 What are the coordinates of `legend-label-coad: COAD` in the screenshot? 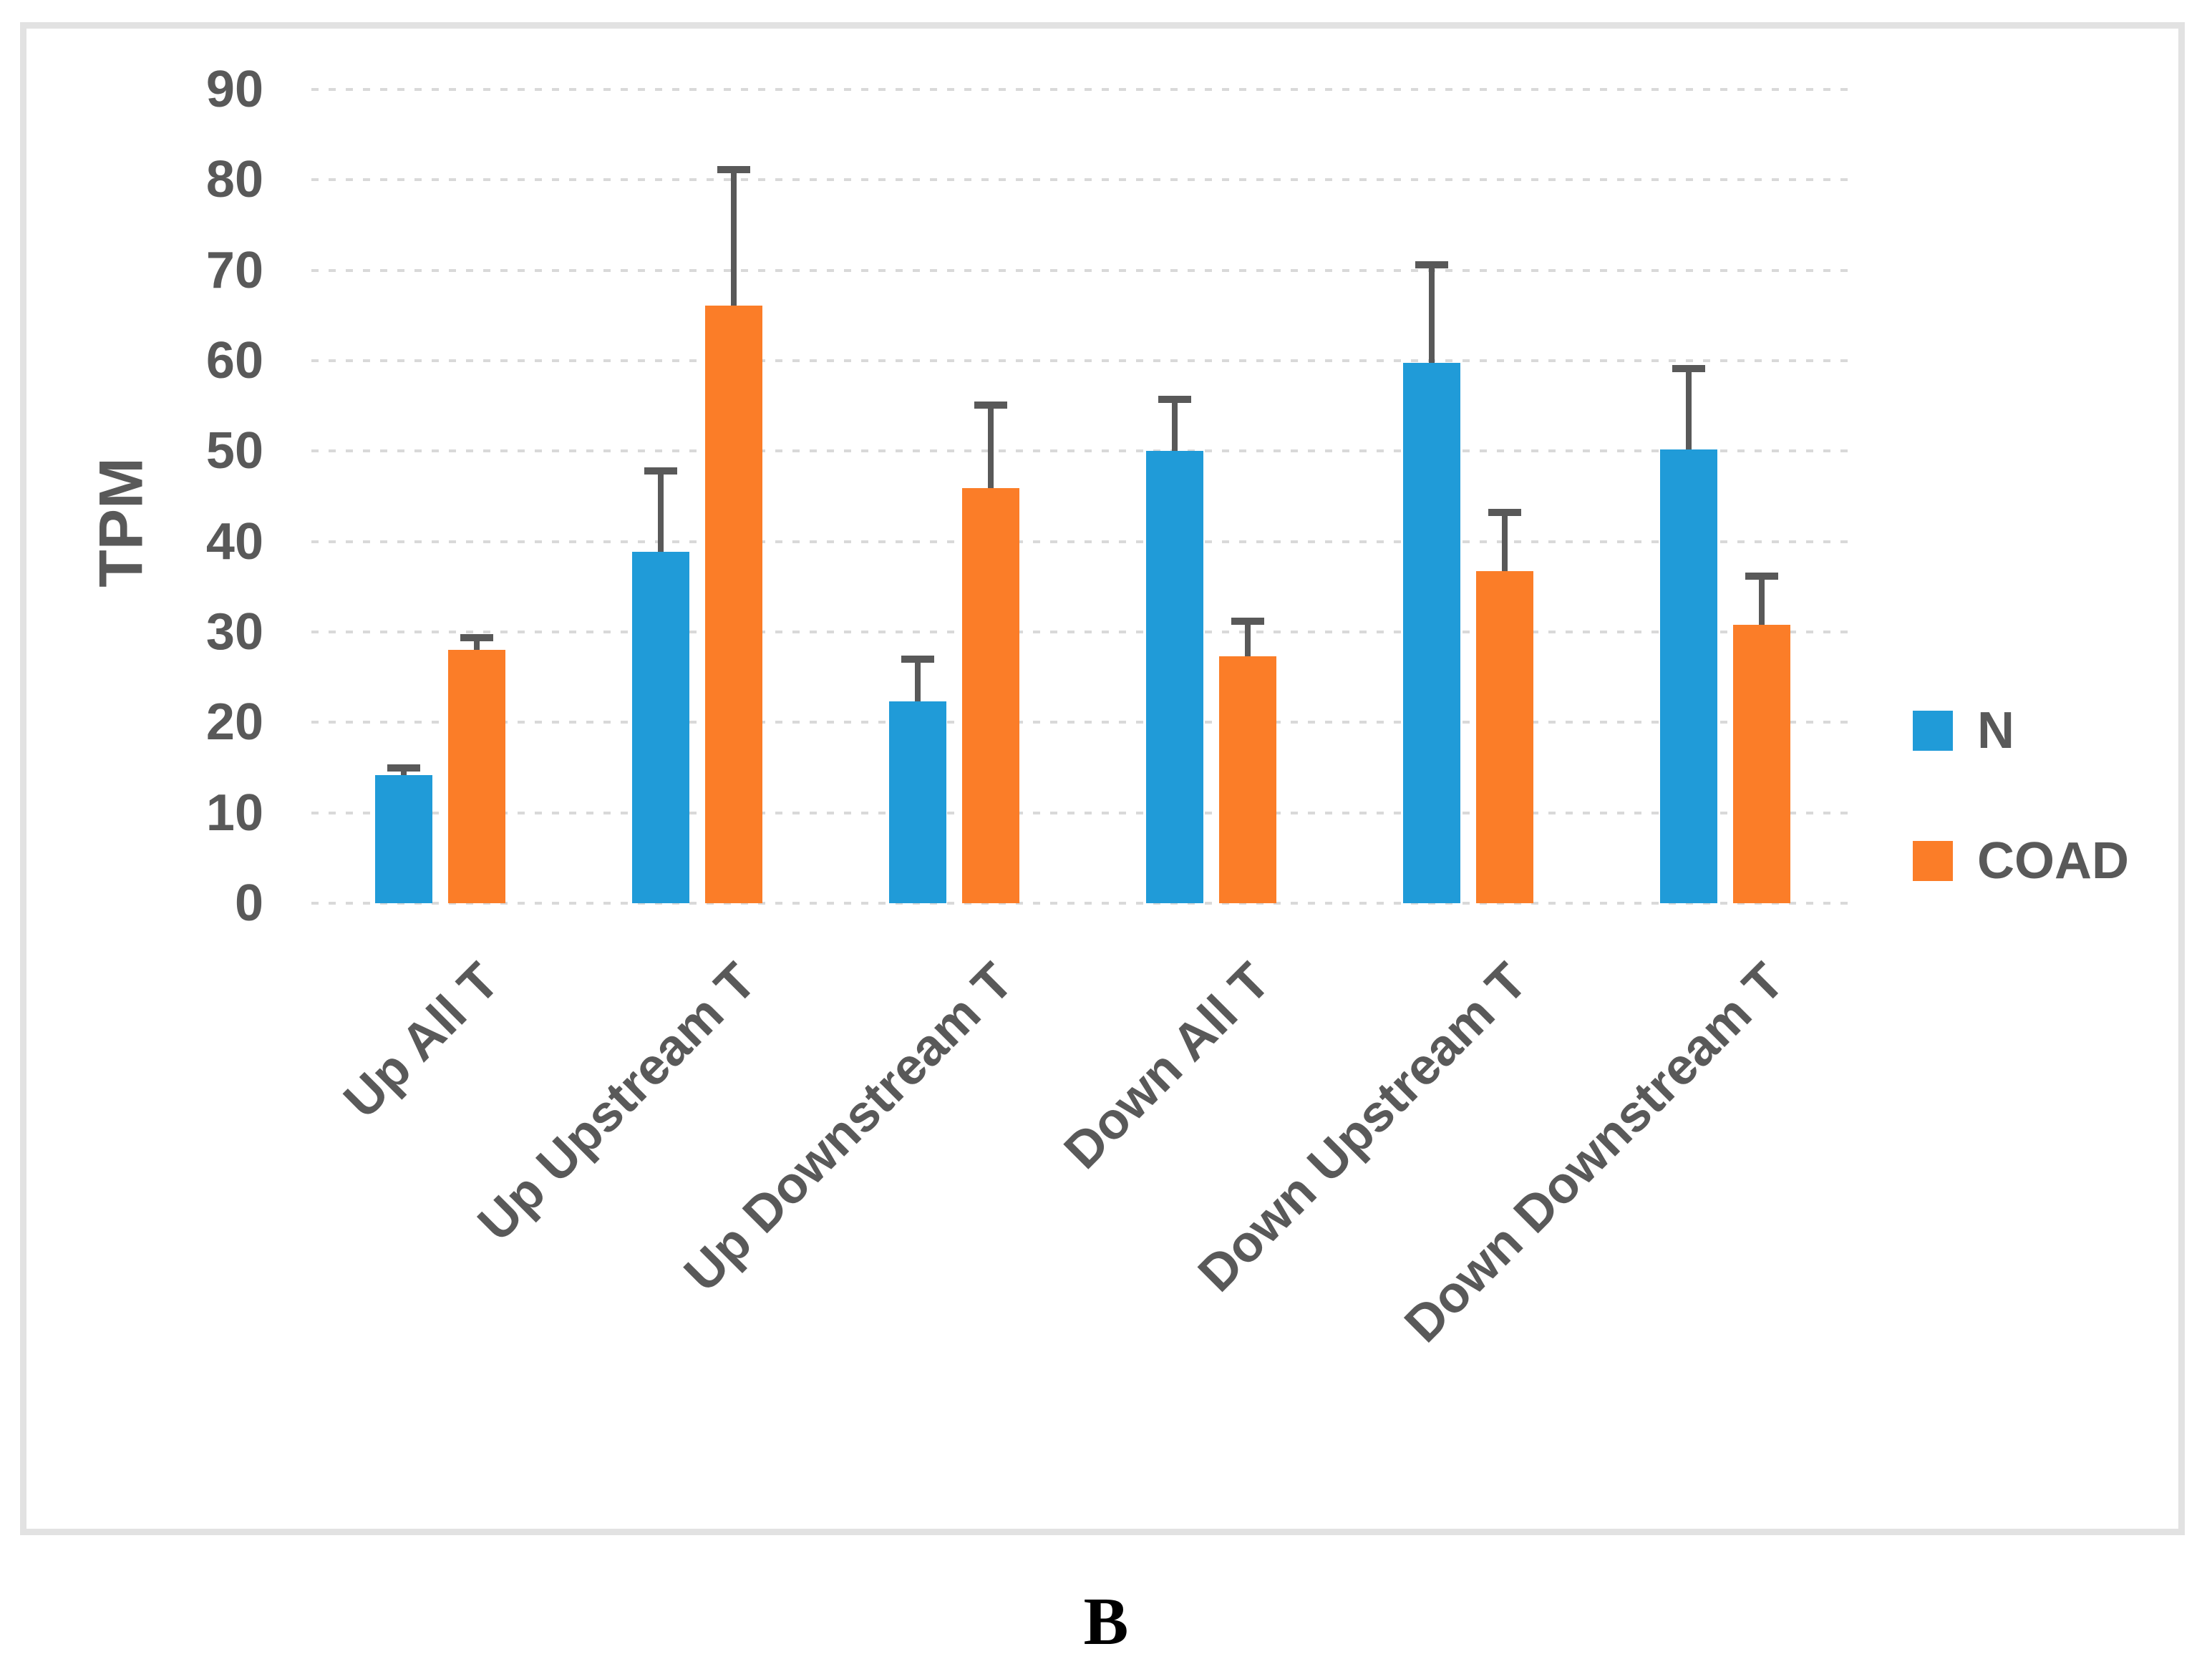 It's located at (2053, 861).